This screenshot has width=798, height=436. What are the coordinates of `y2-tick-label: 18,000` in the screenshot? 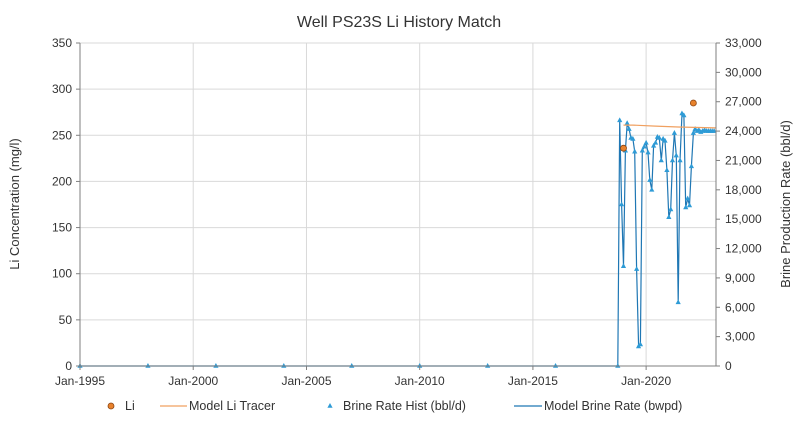 It's located at (743, 190).